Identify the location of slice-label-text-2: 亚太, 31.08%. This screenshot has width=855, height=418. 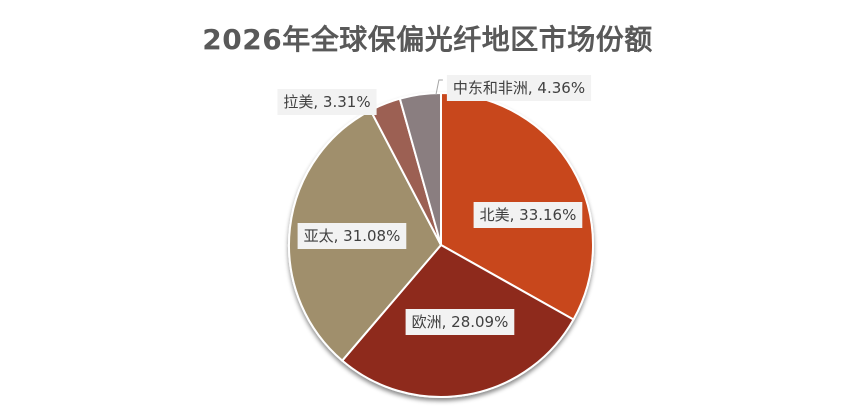
(352, 236).